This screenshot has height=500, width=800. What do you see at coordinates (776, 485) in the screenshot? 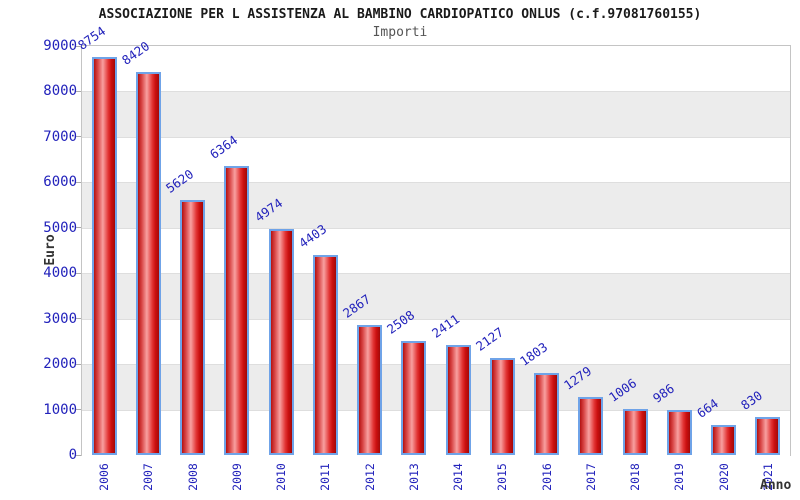
I see `x-axis-title: Anno` at bounding box center [776, 485].